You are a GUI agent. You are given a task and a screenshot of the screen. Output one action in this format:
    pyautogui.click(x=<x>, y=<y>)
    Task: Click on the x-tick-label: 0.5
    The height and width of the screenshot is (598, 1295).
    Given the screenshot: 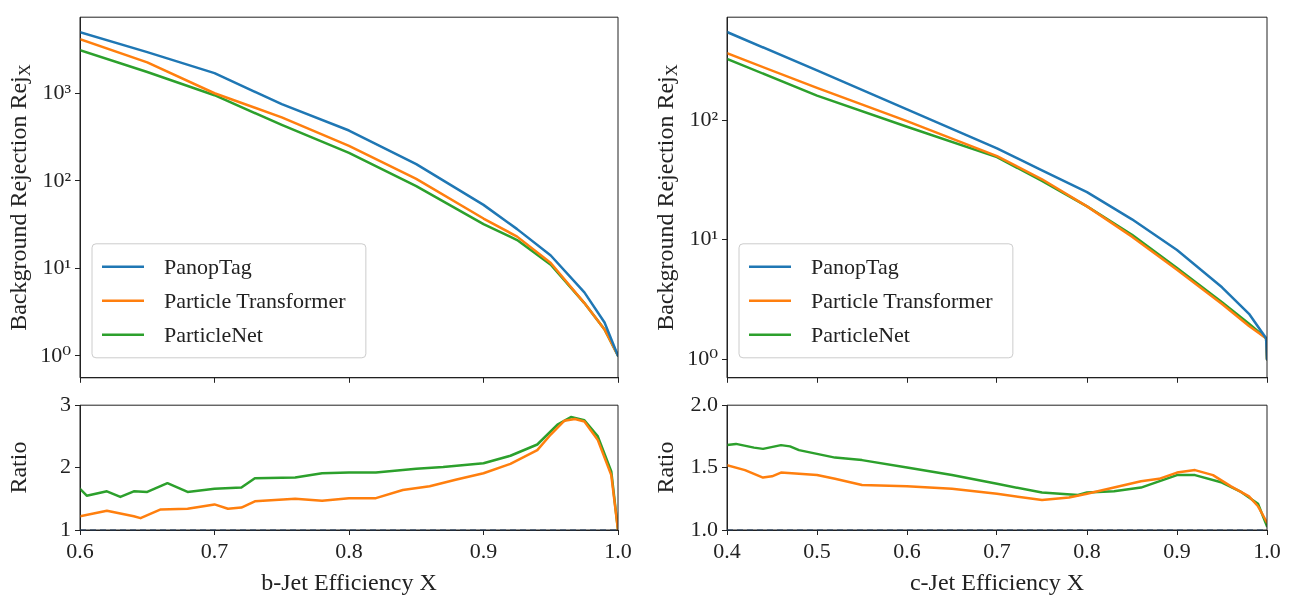 What is the action you would take?
    pyautogui.click(x=817, y=550)
    